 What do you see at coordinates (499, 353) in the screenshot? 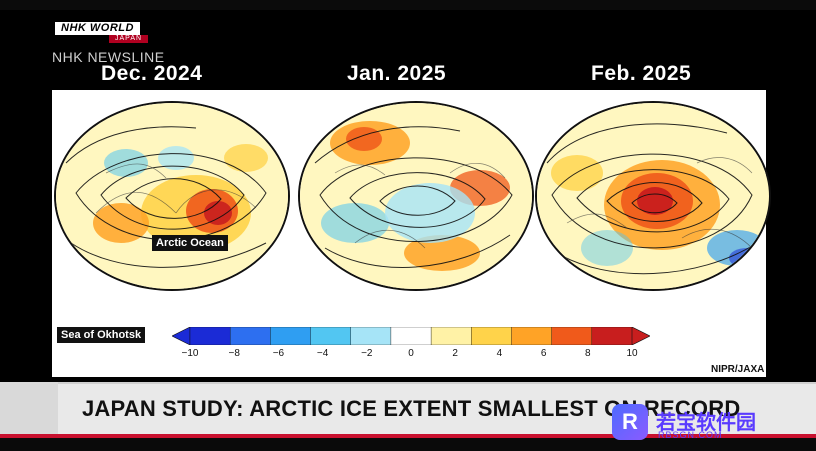
I see `colorbar-tick-label: 4` at bounding box center [499, 353].